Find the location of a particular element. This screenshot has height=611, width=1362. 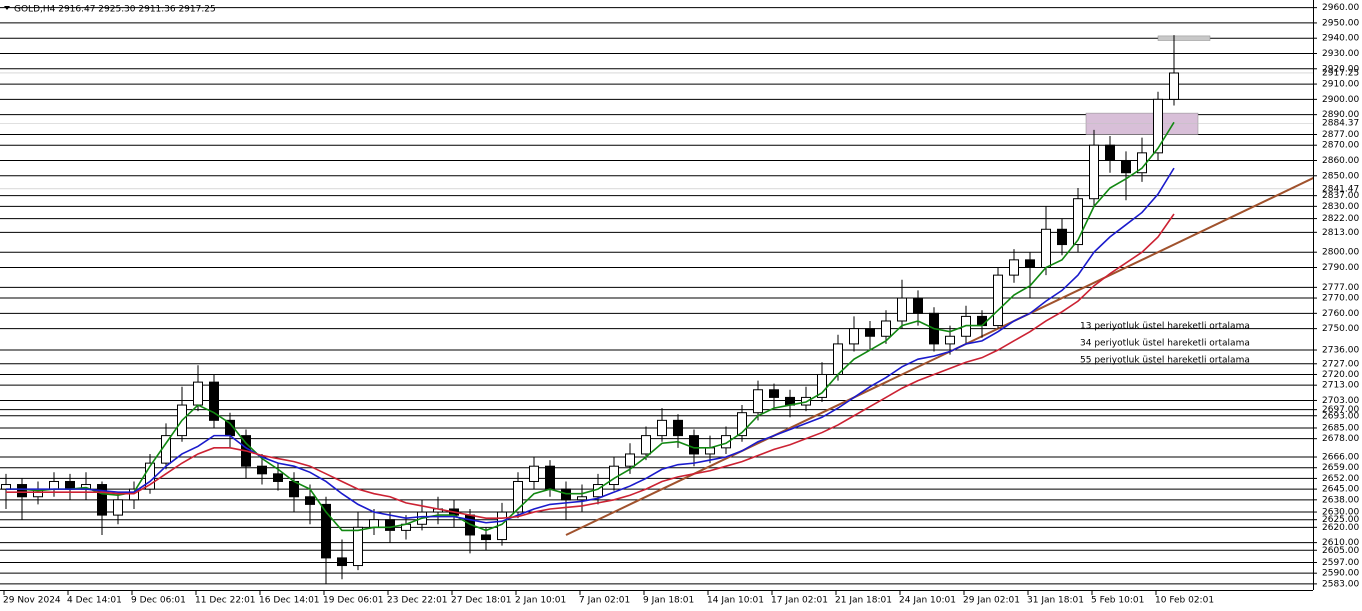

x-tick-label: 7 Jan 02:01 is located at coordinates (604, 601).